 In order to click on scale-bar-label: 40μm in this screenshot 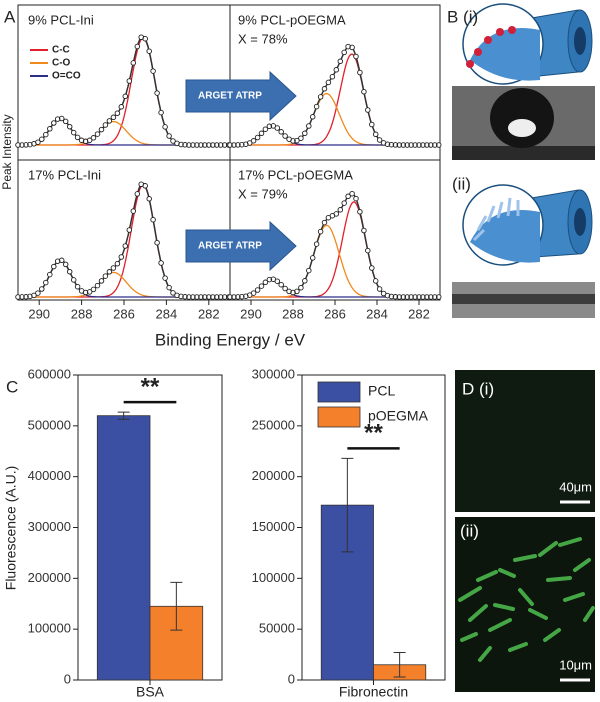, I will do `click(575, 486)`.